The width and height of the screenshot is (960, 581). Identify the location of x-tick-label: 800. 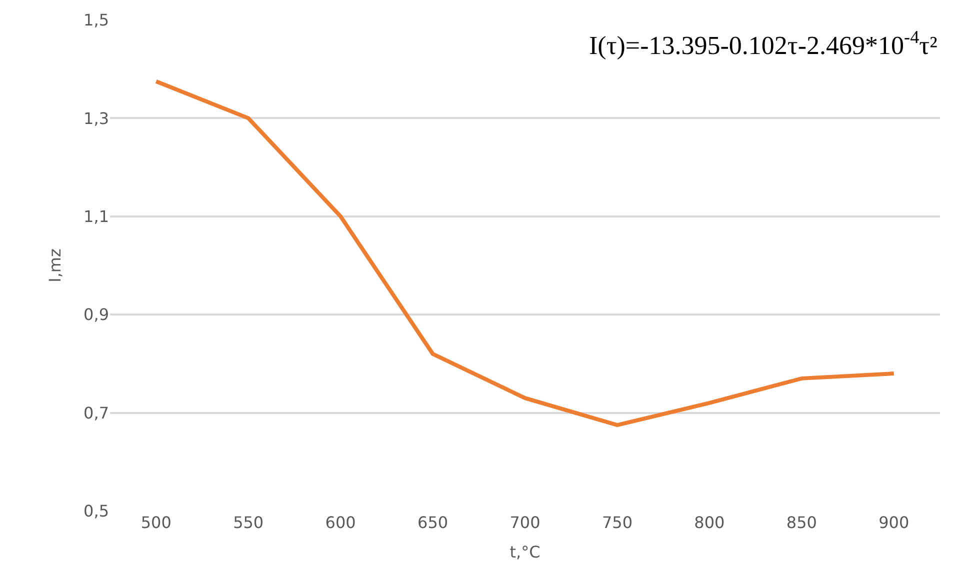
(709, 522).